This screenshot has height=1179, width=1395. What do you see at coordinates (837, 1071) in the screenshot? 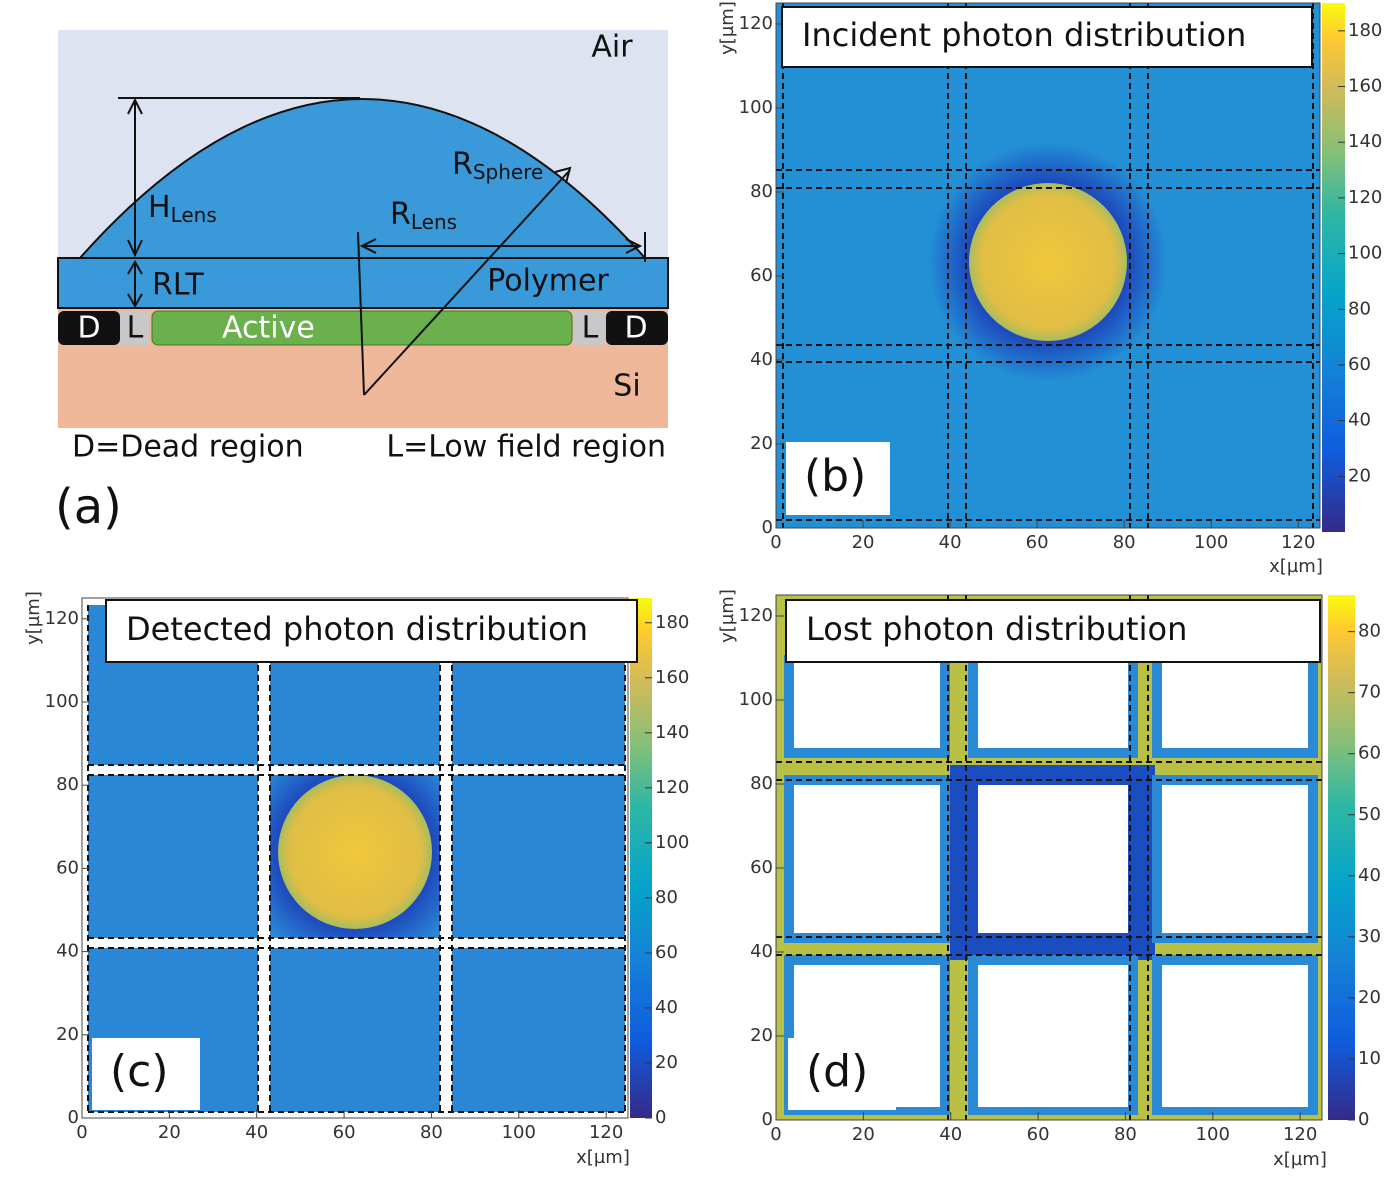
I see `panel-label: (d)` at bounding box center [837, 1071].